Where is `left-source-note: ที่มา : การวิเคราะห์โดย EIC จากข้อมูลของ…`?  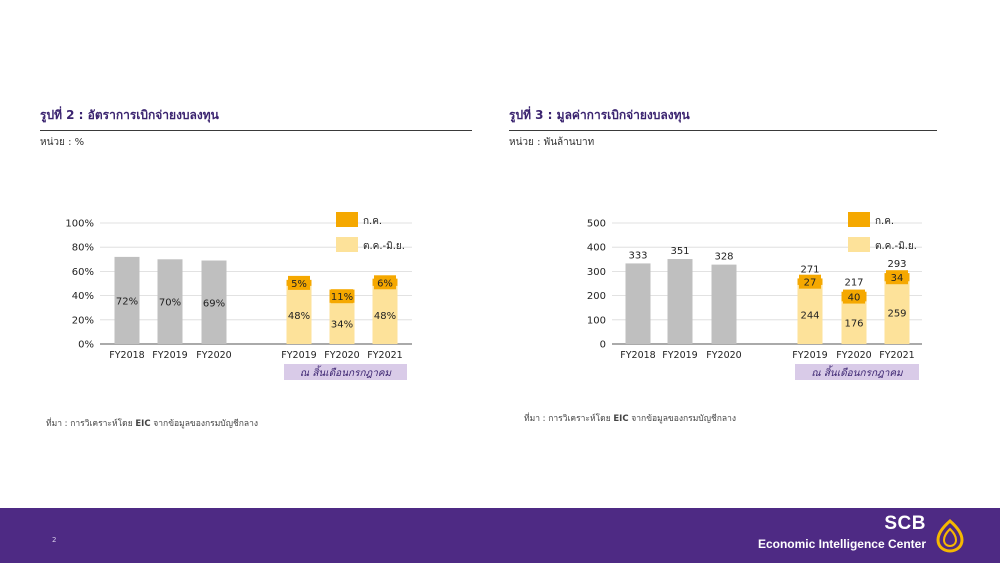
left-source-note: ที่มา : การวิเคราะห์โดย EIC จากข้อมูลของ… is located at coordinates (152, 423).